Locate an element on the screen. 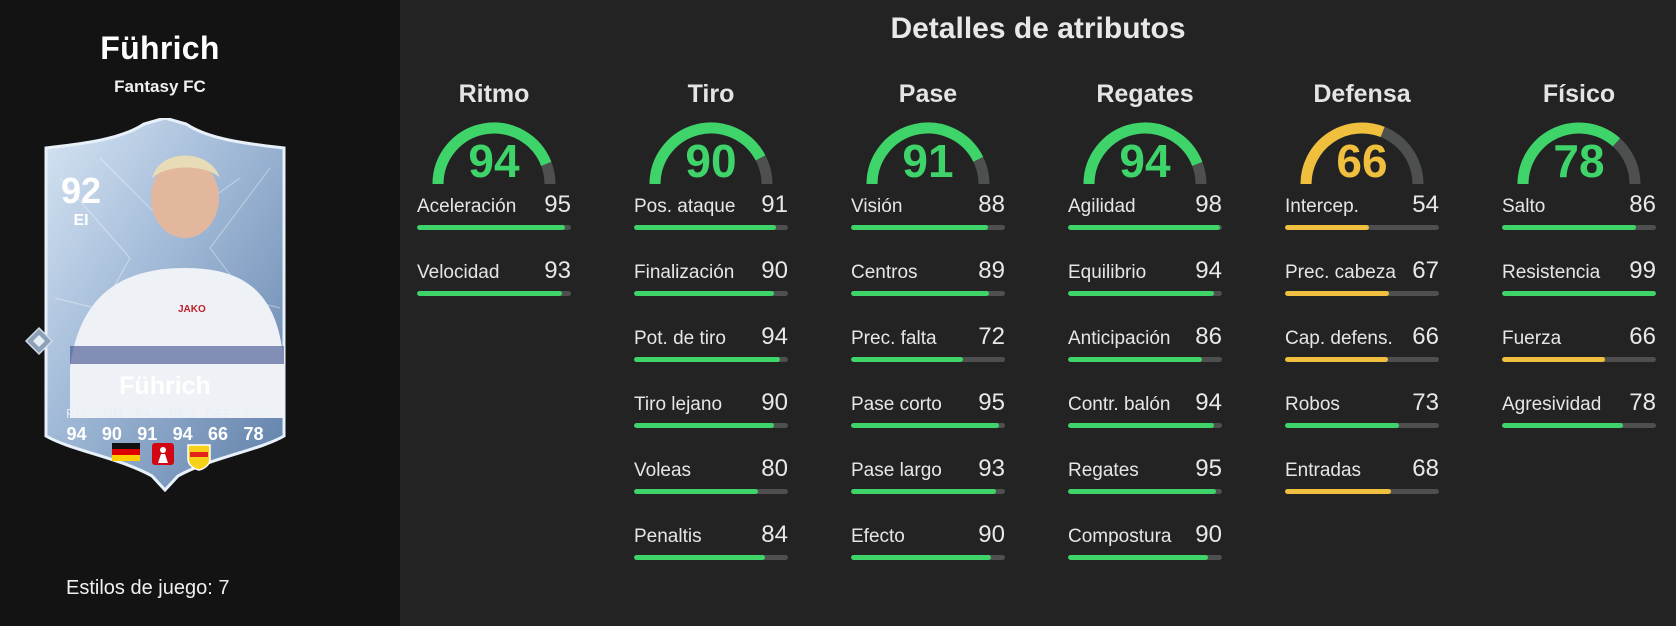  stat-value: 95 is located at coordinates (1208, 468).